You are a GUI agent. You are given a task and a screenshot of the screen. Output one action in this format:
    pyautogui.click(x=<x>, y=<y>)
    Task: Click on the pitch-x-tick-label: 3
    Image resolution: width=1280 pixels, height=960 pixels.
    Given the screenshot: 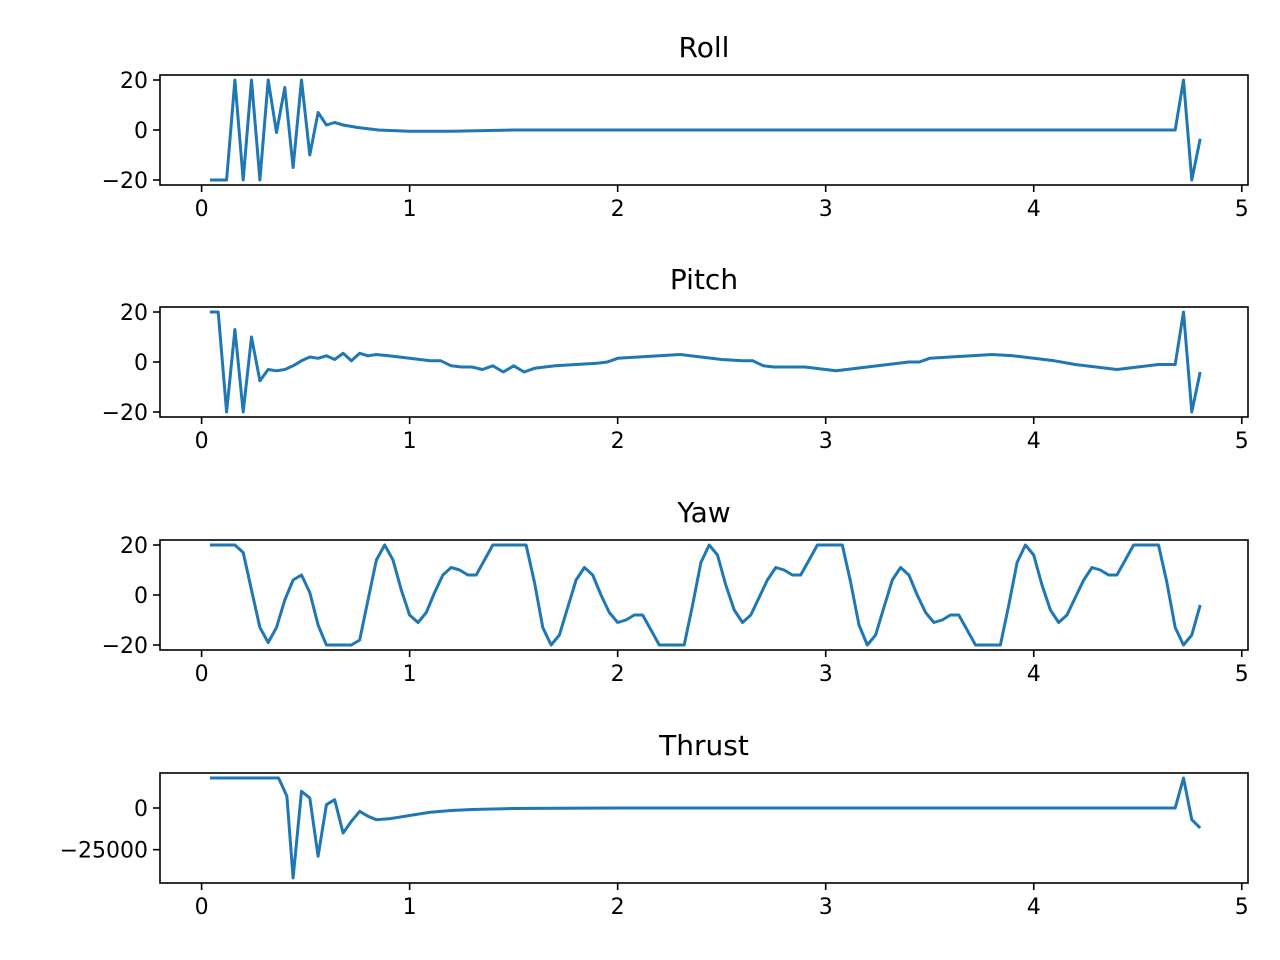 What is the action you would take?
    pyautogui.click(x=826, y=441)
    